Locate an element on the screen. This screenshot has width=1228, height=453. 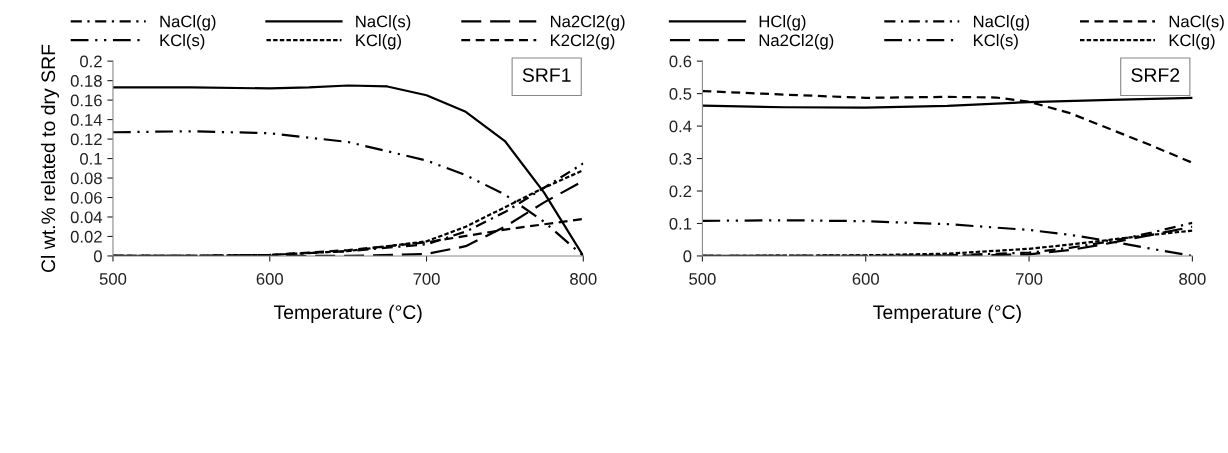
y-tick-label: 0.16 is located at coordinates (86, 100).